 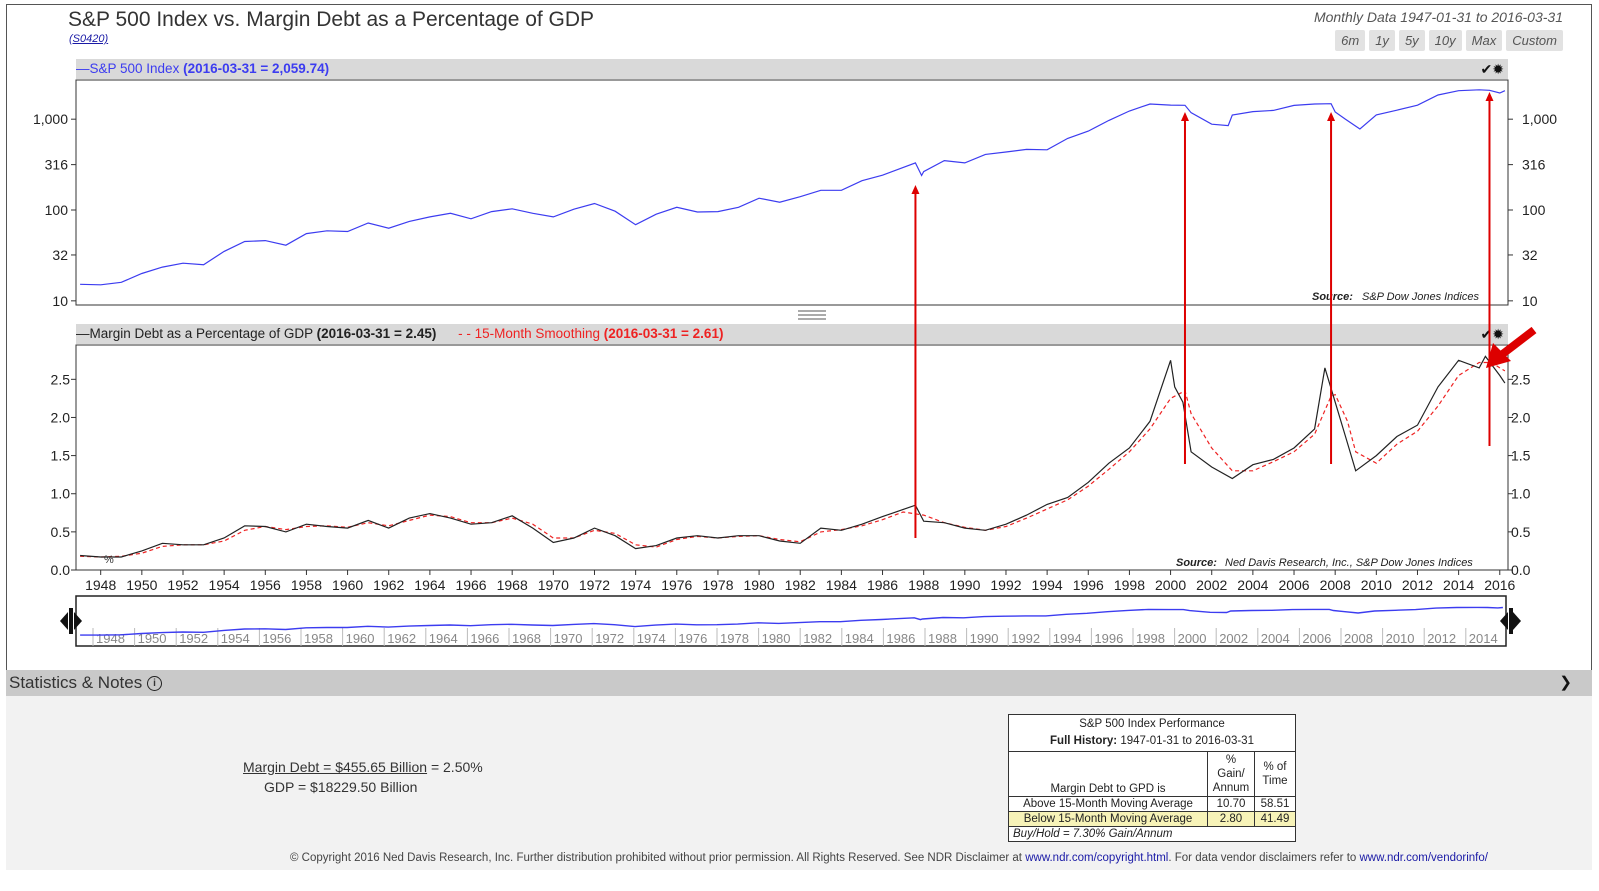 What do you see at coordinates (568, 638) in the screenshot?
I see `navigator-year-label: 1970` at bounding box center [568, 638].